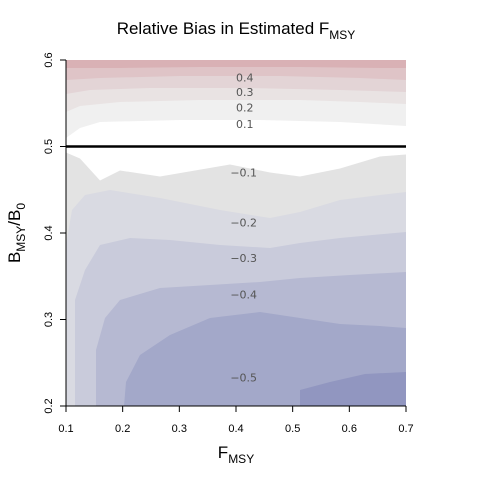 This screenshot has width=480, height=480. I want to click on contour-label: −0.1, so click(243, 172).